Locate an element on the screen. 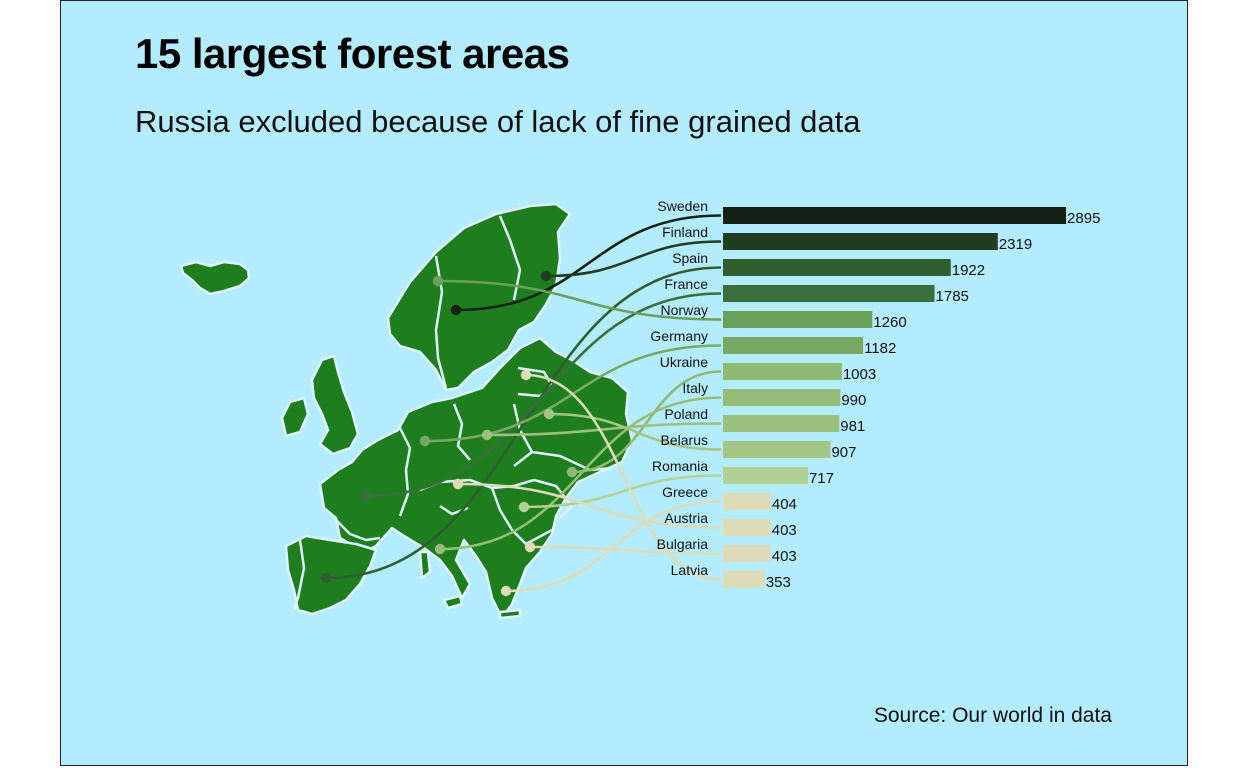 This screenshot has width=1248, height=768. balkan-border is located at coordinates (521, 516).